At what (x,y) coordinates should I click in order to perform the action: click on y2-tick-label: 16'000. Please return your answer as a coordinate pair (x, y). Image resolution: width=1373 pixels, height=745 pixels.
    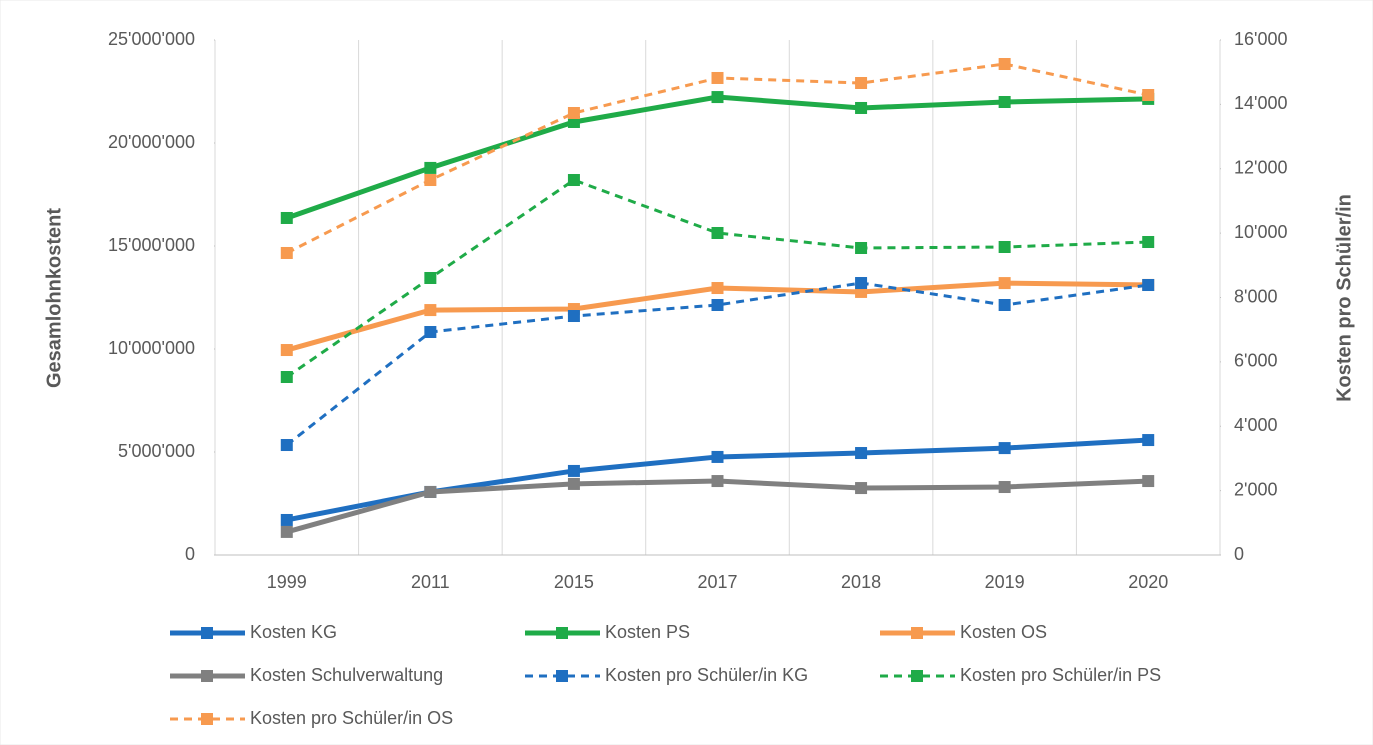
    Looking at the image, I should click on (1261, 39).